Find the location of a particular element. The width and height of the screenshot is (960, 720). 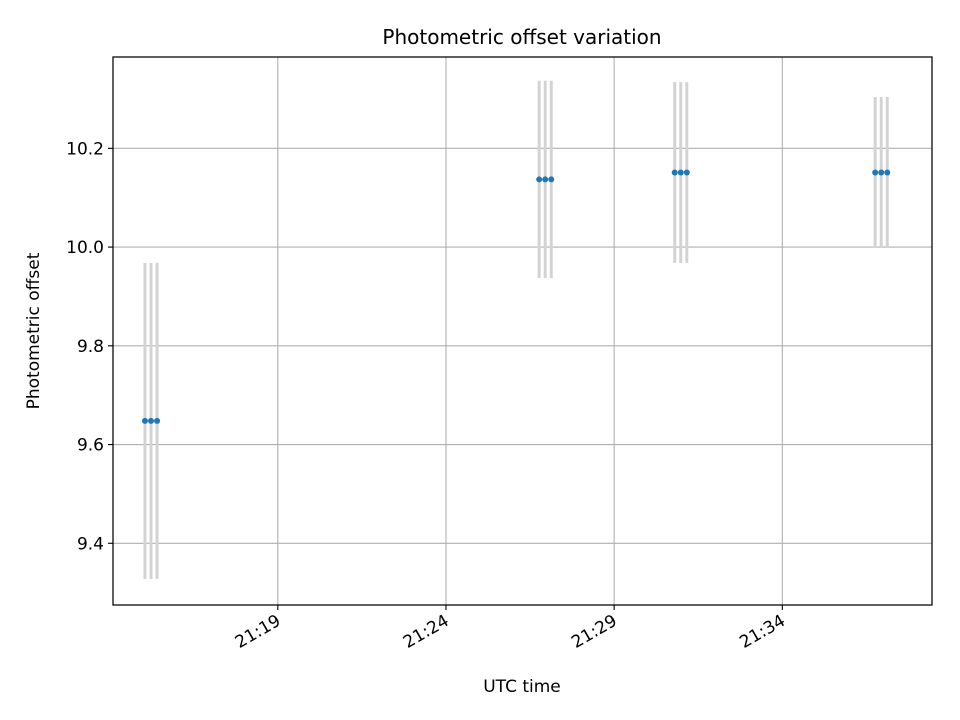

y-axis-label: Photometric offset is located at coordinates (34, 330).